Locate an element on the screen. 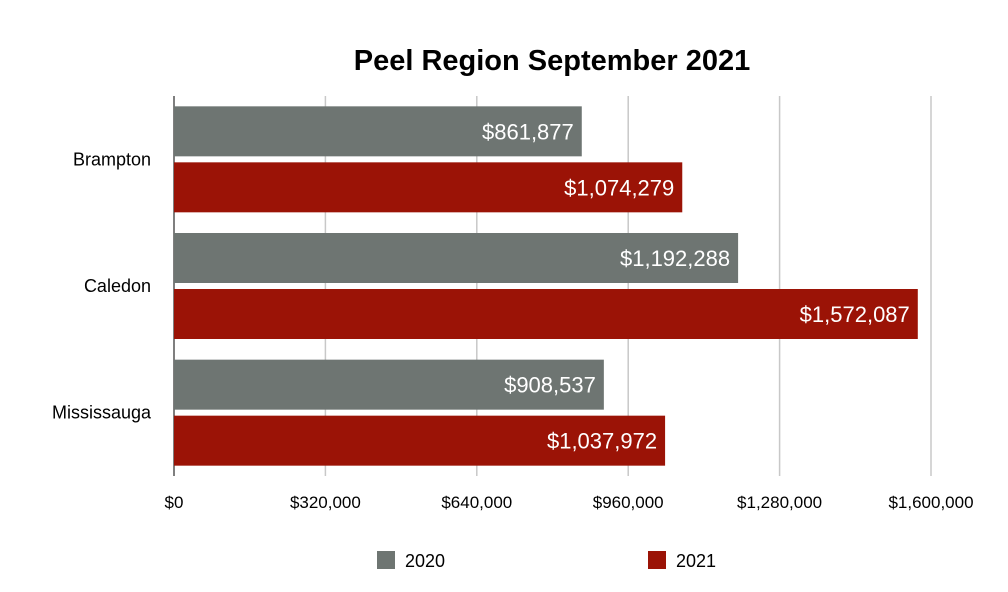  x-tick-label: $1,280,000 is located at coordinates (779, 502).